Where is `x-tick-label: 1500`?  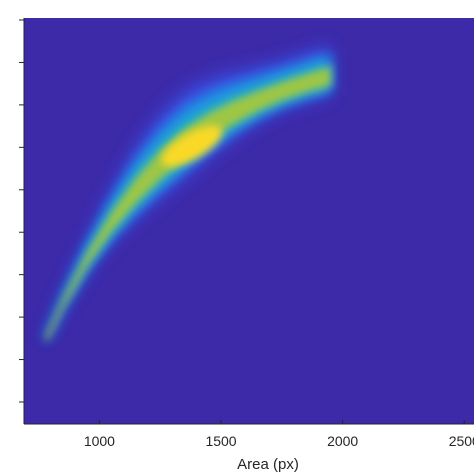
x-tick-label: 1500 is located at coordinates (220, 441).